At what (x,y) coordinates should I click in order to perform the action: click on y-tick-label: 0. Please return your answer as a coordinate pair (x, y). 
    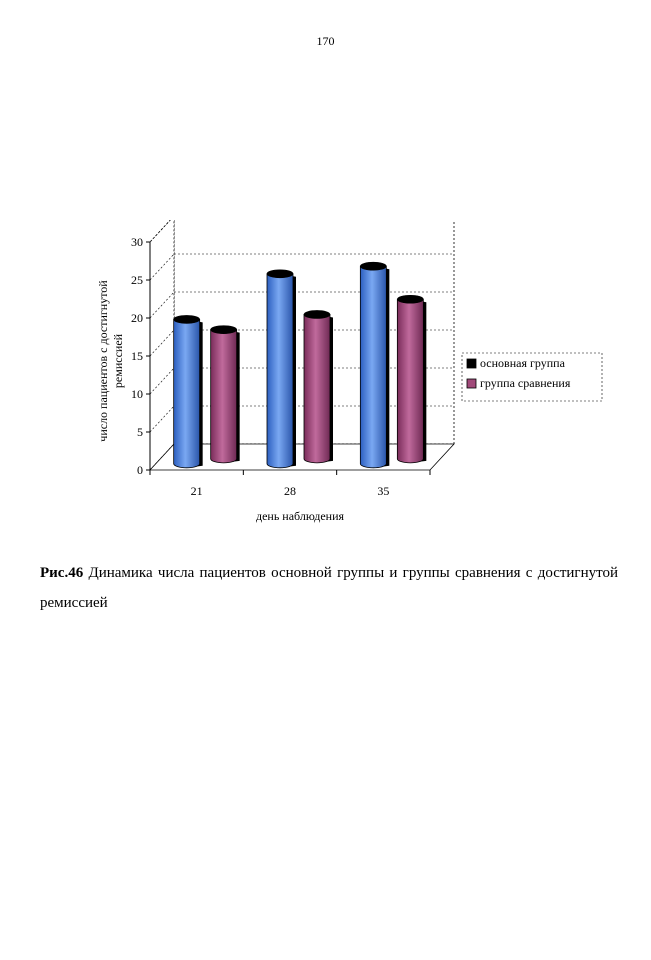
    Looking at the image, I should click on (140, 470).